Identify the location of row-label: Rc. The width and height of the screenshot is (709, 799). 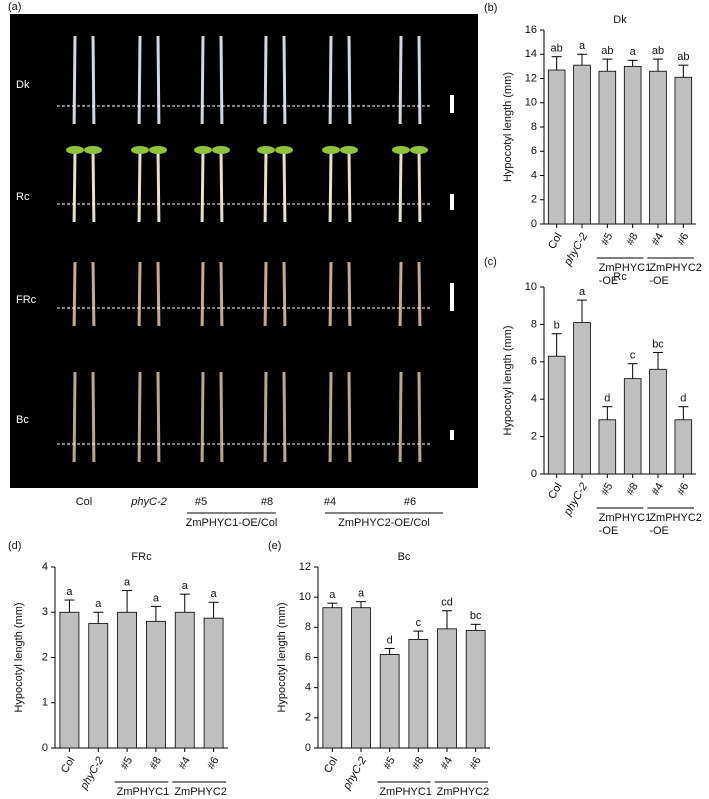
(23, 197).